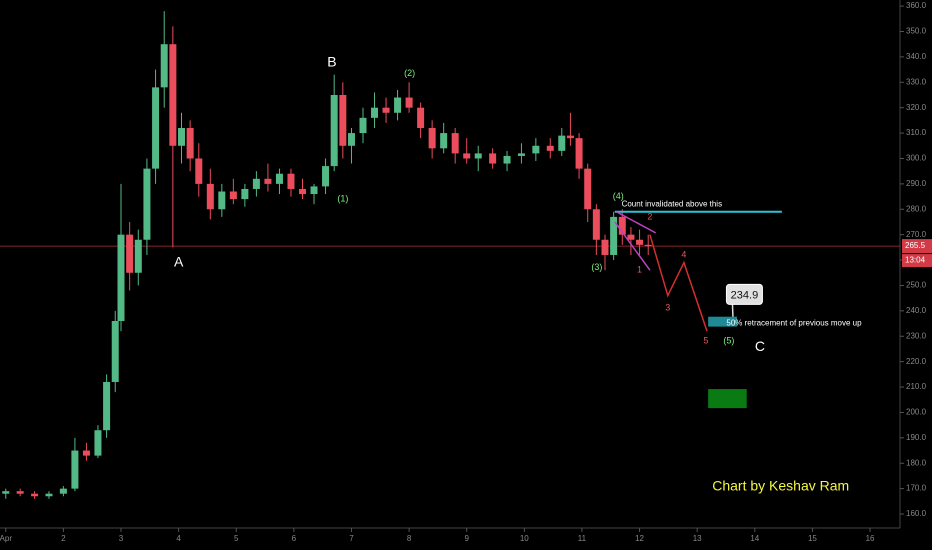  I want to click on annotation: (5), so click(728, 341).